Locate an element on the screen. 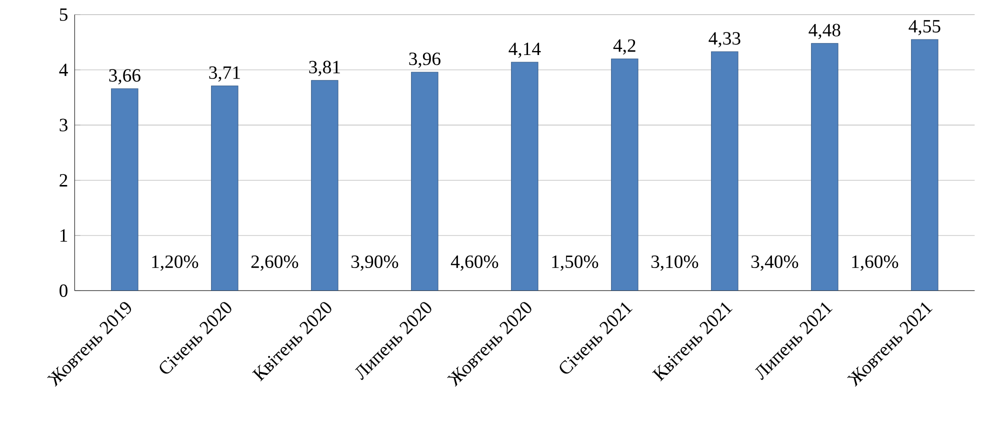 The image size is (998, 440). annotation: 1,50% is located at coordinates (575, 263).